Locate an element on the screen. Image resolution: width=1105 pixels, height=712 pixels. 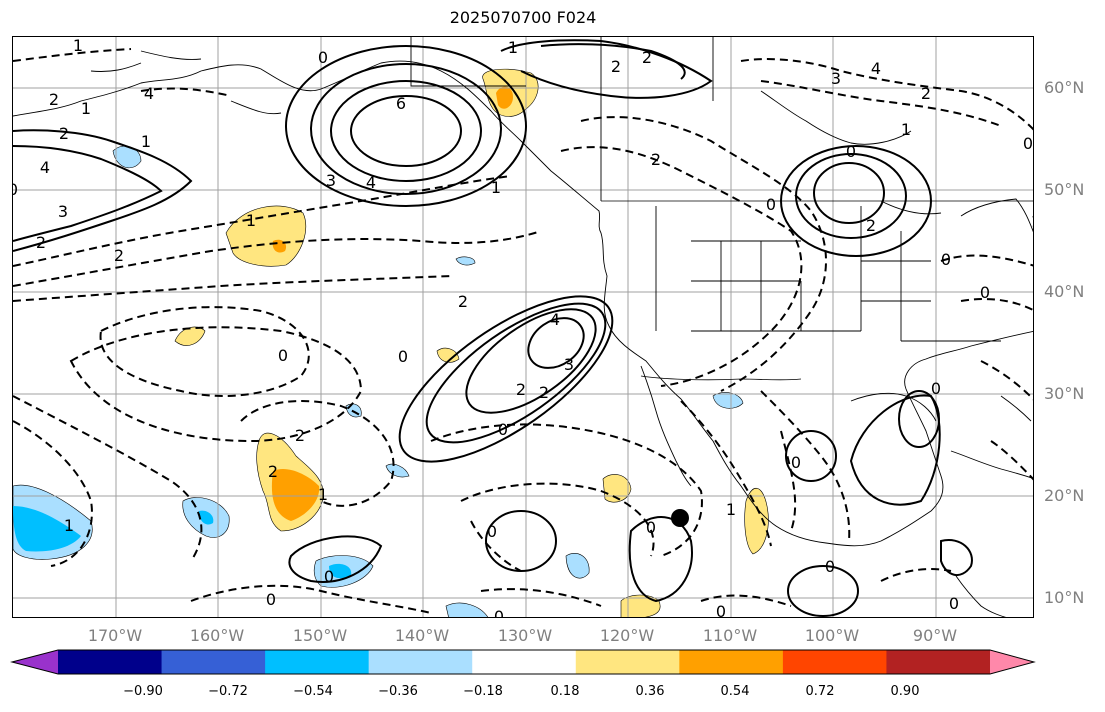
colorbar is located at coordinates (523, 662).